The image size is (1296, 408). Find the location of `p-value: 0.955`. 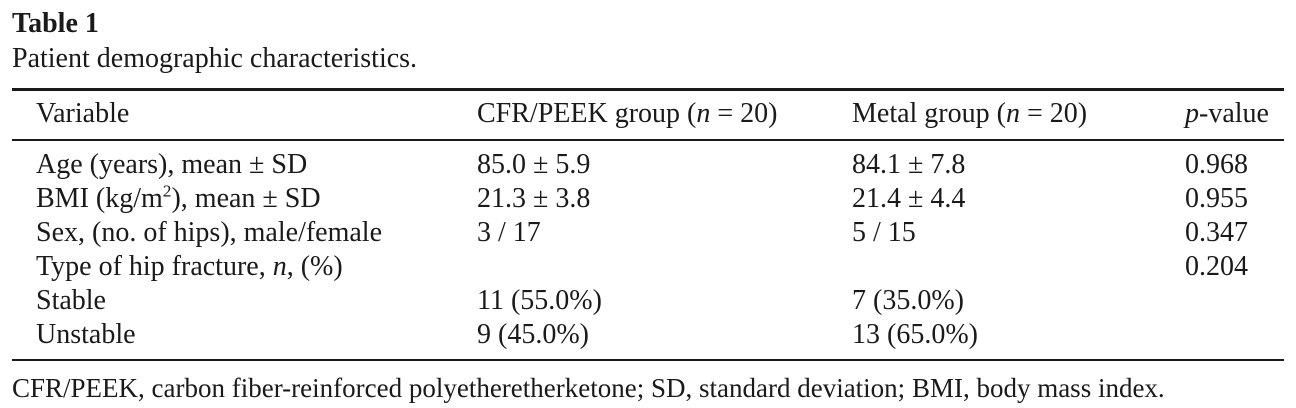

p-value: 0.955 is located at coordinates (1216, 198).